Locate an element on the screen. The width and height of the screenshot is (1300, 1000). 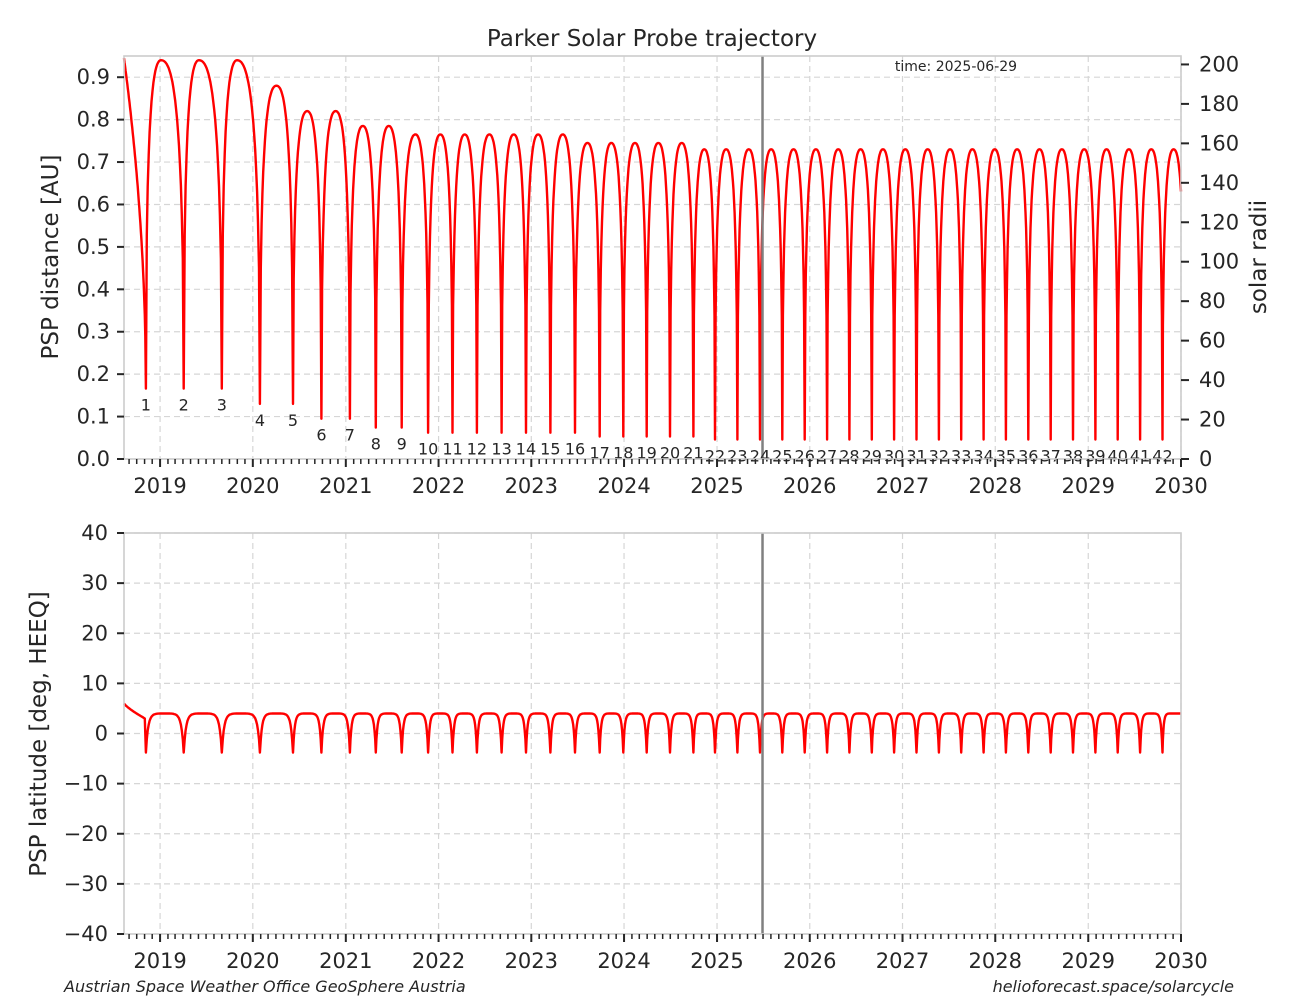
chart-title: Parker Solar Probe trajectory is located at coordinates (652, 39).